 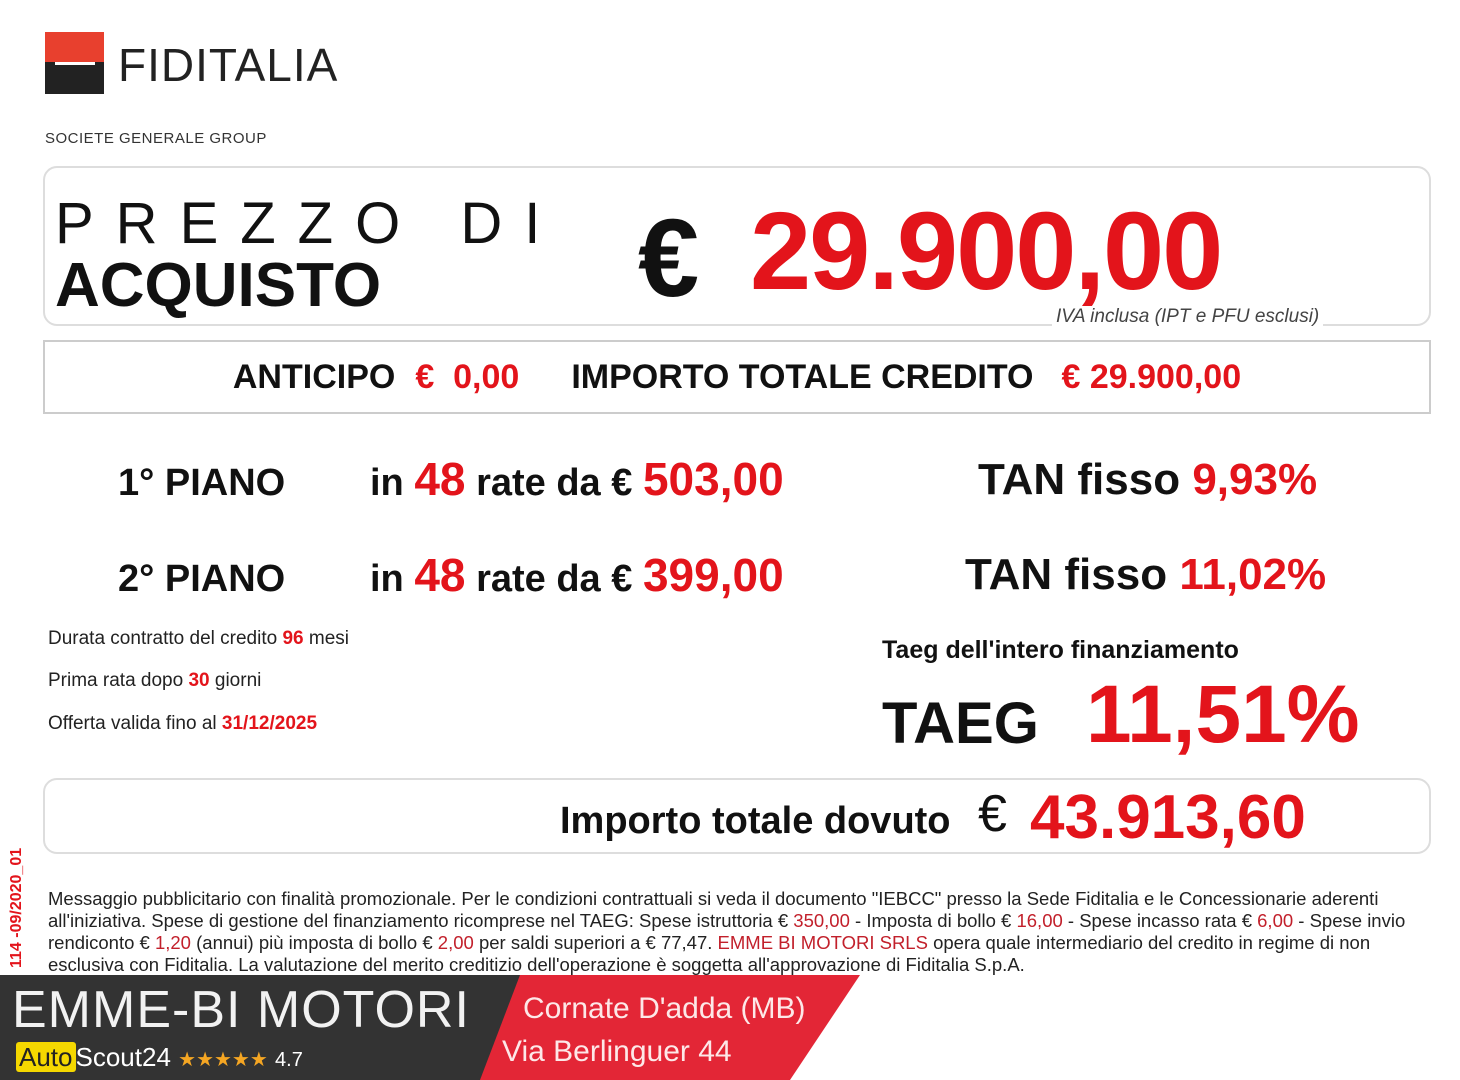 What do you see at coordinates (1039, 920) in the screenshot?
I see `disc-value: 16,00` at bounding box center [1039, 920].